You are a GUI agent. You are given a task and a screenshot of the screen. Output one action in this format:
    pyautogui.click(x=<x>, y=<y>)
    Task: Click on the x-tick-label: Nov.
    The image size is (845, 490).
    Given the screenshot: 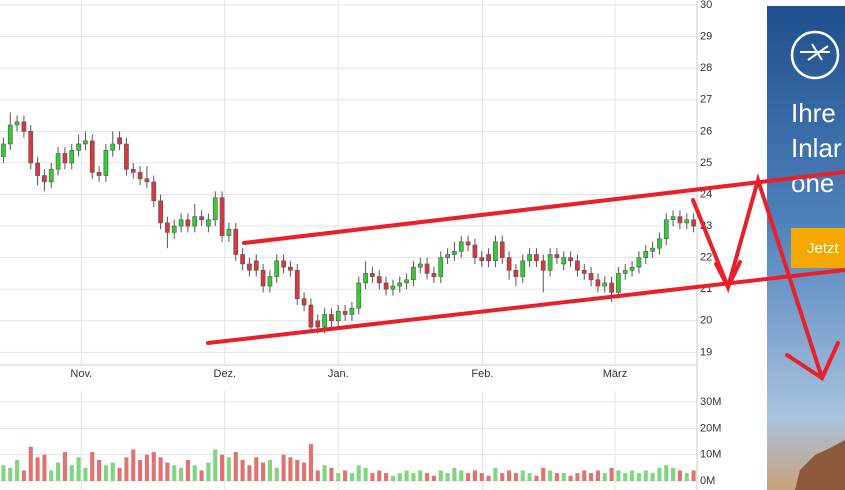 What is the action you would take?
    pyautogui.click(x=81, y=374)
    